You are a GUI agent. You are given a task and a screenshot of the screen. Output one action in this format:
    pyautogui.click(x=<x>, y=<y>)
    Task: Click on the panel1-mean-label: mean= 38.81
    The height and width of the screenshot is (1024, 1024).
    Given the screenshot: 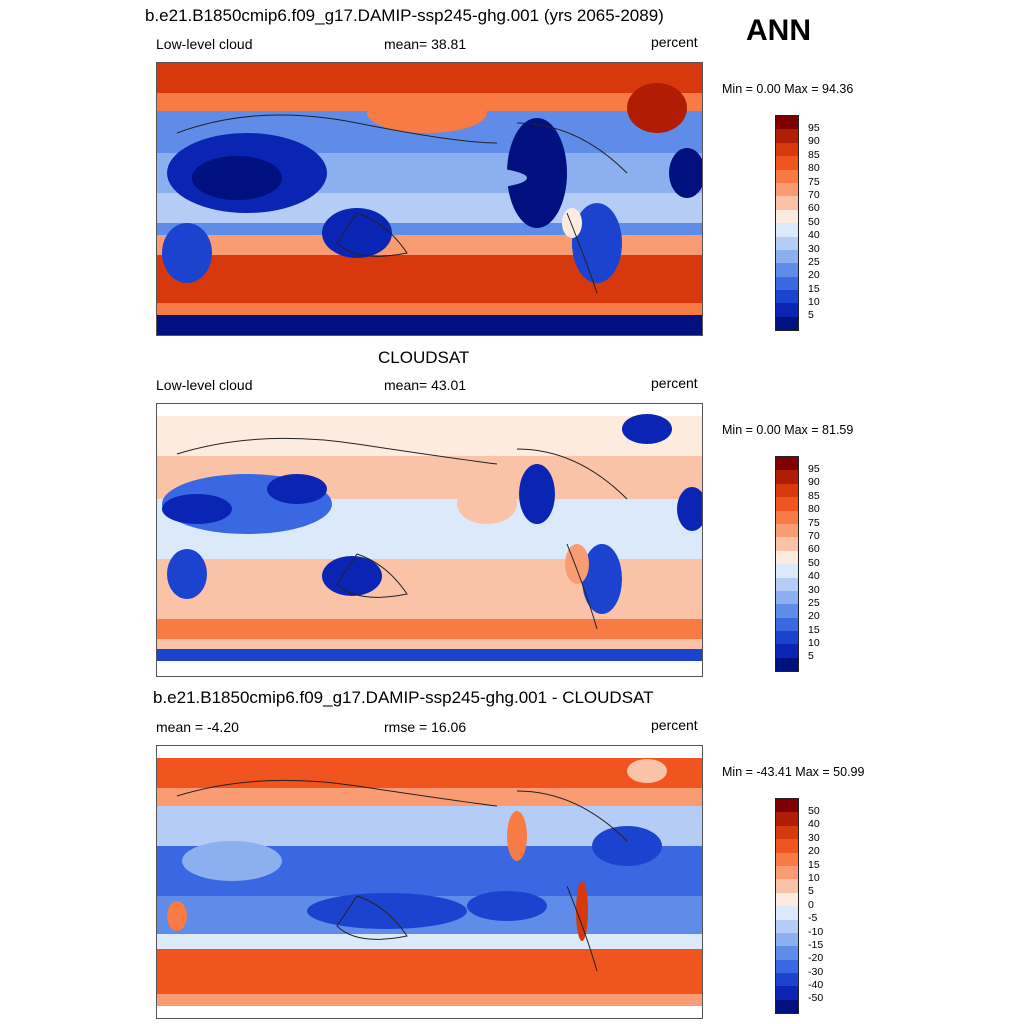 What is the action you would take?
    pyautogui.click(x=425, y=44)
    